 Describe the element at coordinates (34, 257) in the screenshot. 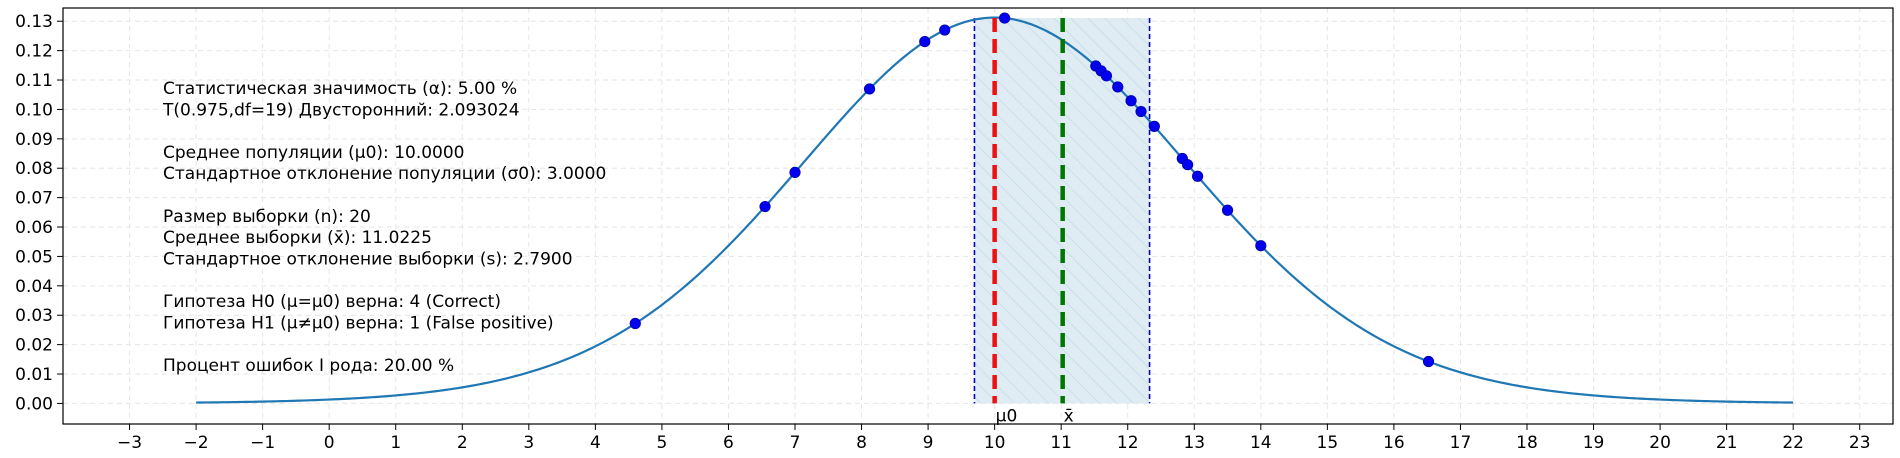

I see `y-tick-label: 0.05` at that location.